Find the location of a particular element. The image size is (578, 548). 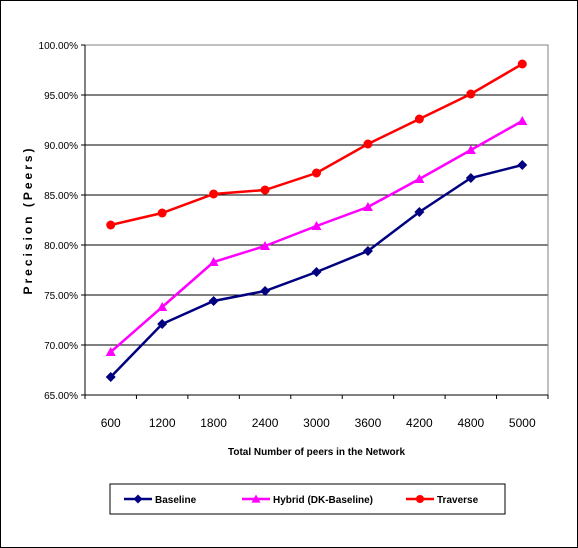

y-tick-label: 100.00% is located at coordinates (59, 46).